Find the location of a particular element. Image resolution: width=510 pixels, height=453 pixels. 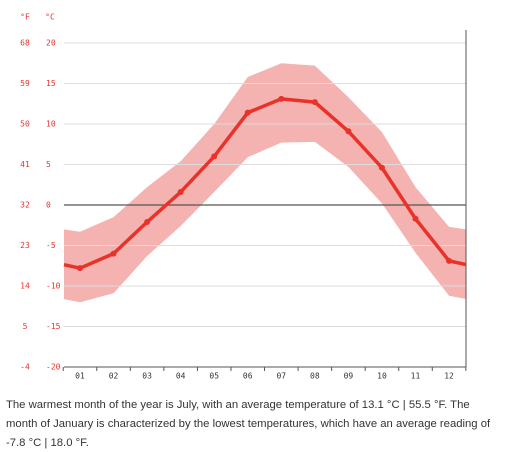

y-tick-label: 10 is located at coordinates (51, 124).